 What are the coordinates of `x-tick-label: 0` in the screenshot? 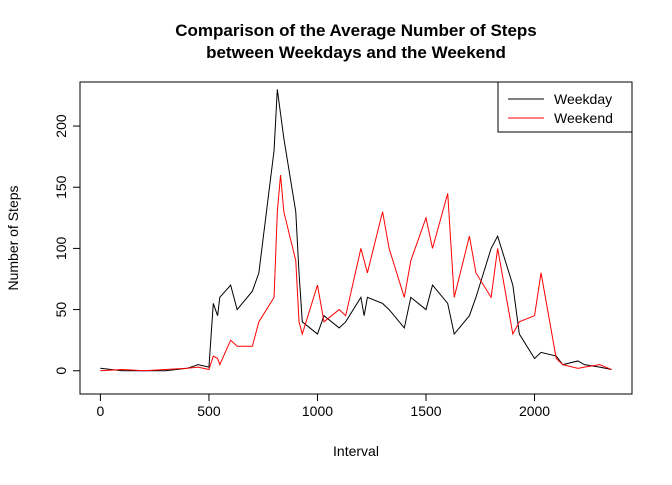 It's located at (101, 411).